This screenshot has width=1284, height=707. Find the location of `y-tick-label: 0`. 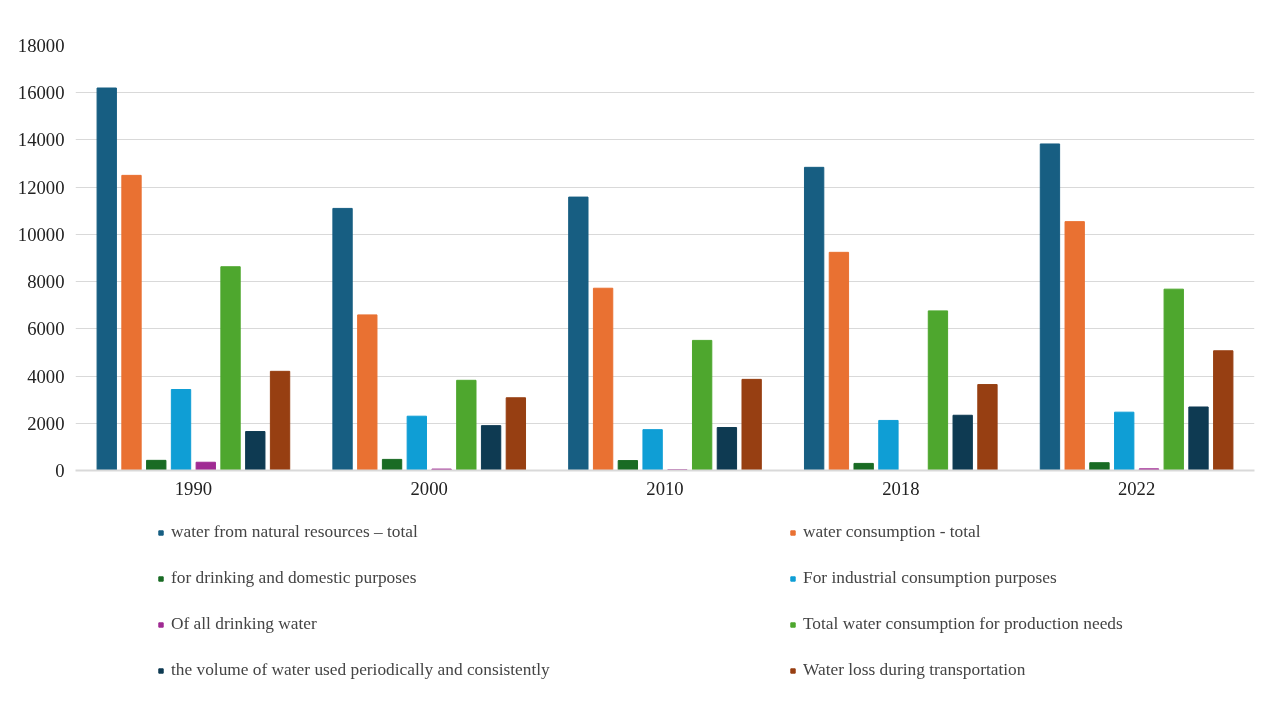

y-tick-label: 0 is located at coordinates (60, 470).